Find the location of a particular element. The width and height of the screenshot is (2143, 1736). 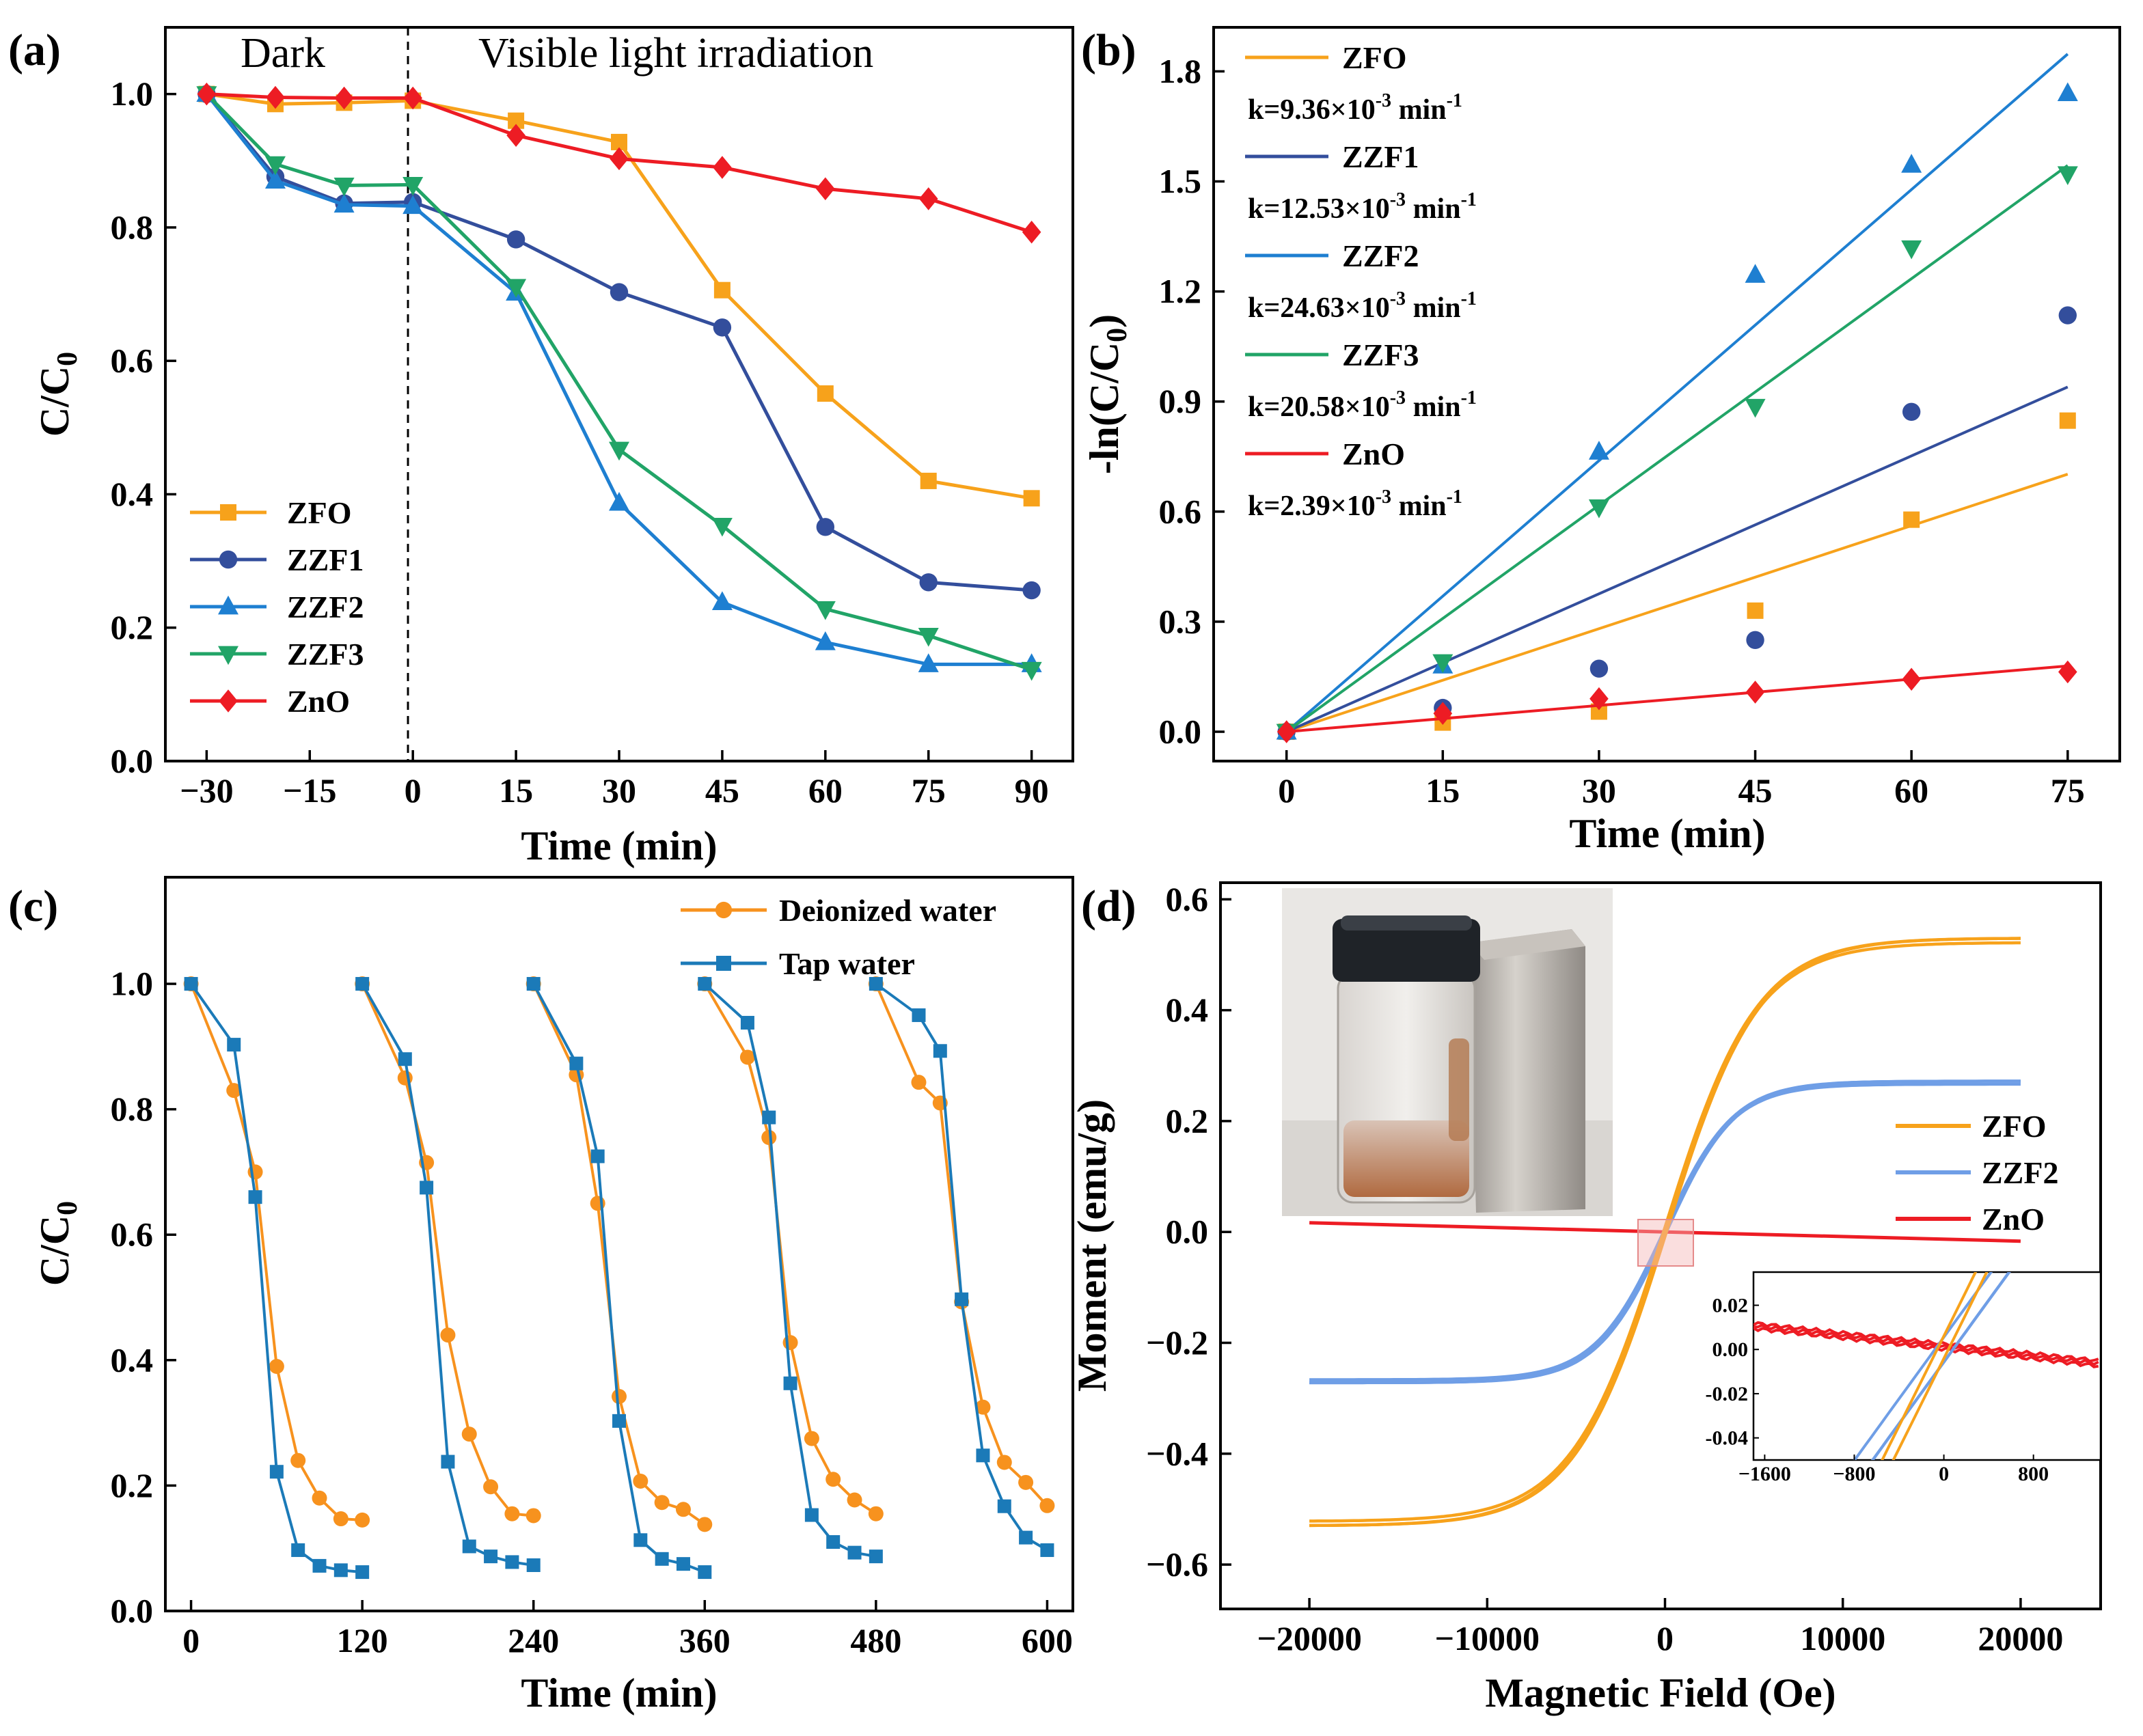

cycle-line-deionized-water is located at coordinates (962, 1245).